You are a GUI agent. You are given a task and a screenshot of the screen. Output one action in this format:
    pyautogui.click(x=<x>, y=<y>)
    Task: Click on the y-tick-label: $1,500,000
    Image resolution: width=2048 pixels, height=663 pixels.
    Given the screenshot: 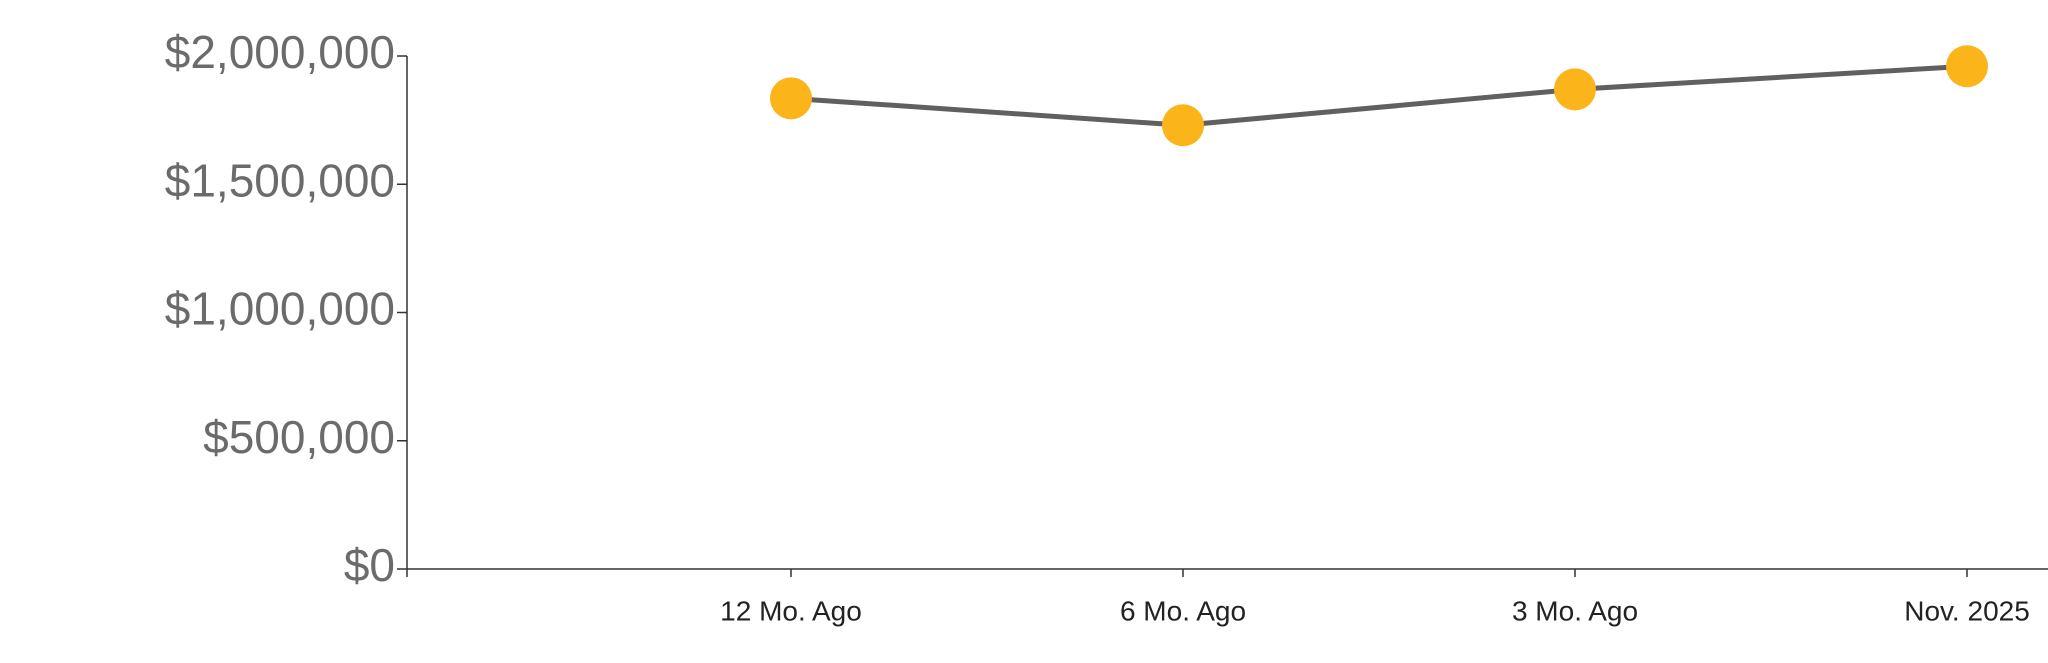 What is the action you would take?
    pyautogui.click(x=280, y=180)
    